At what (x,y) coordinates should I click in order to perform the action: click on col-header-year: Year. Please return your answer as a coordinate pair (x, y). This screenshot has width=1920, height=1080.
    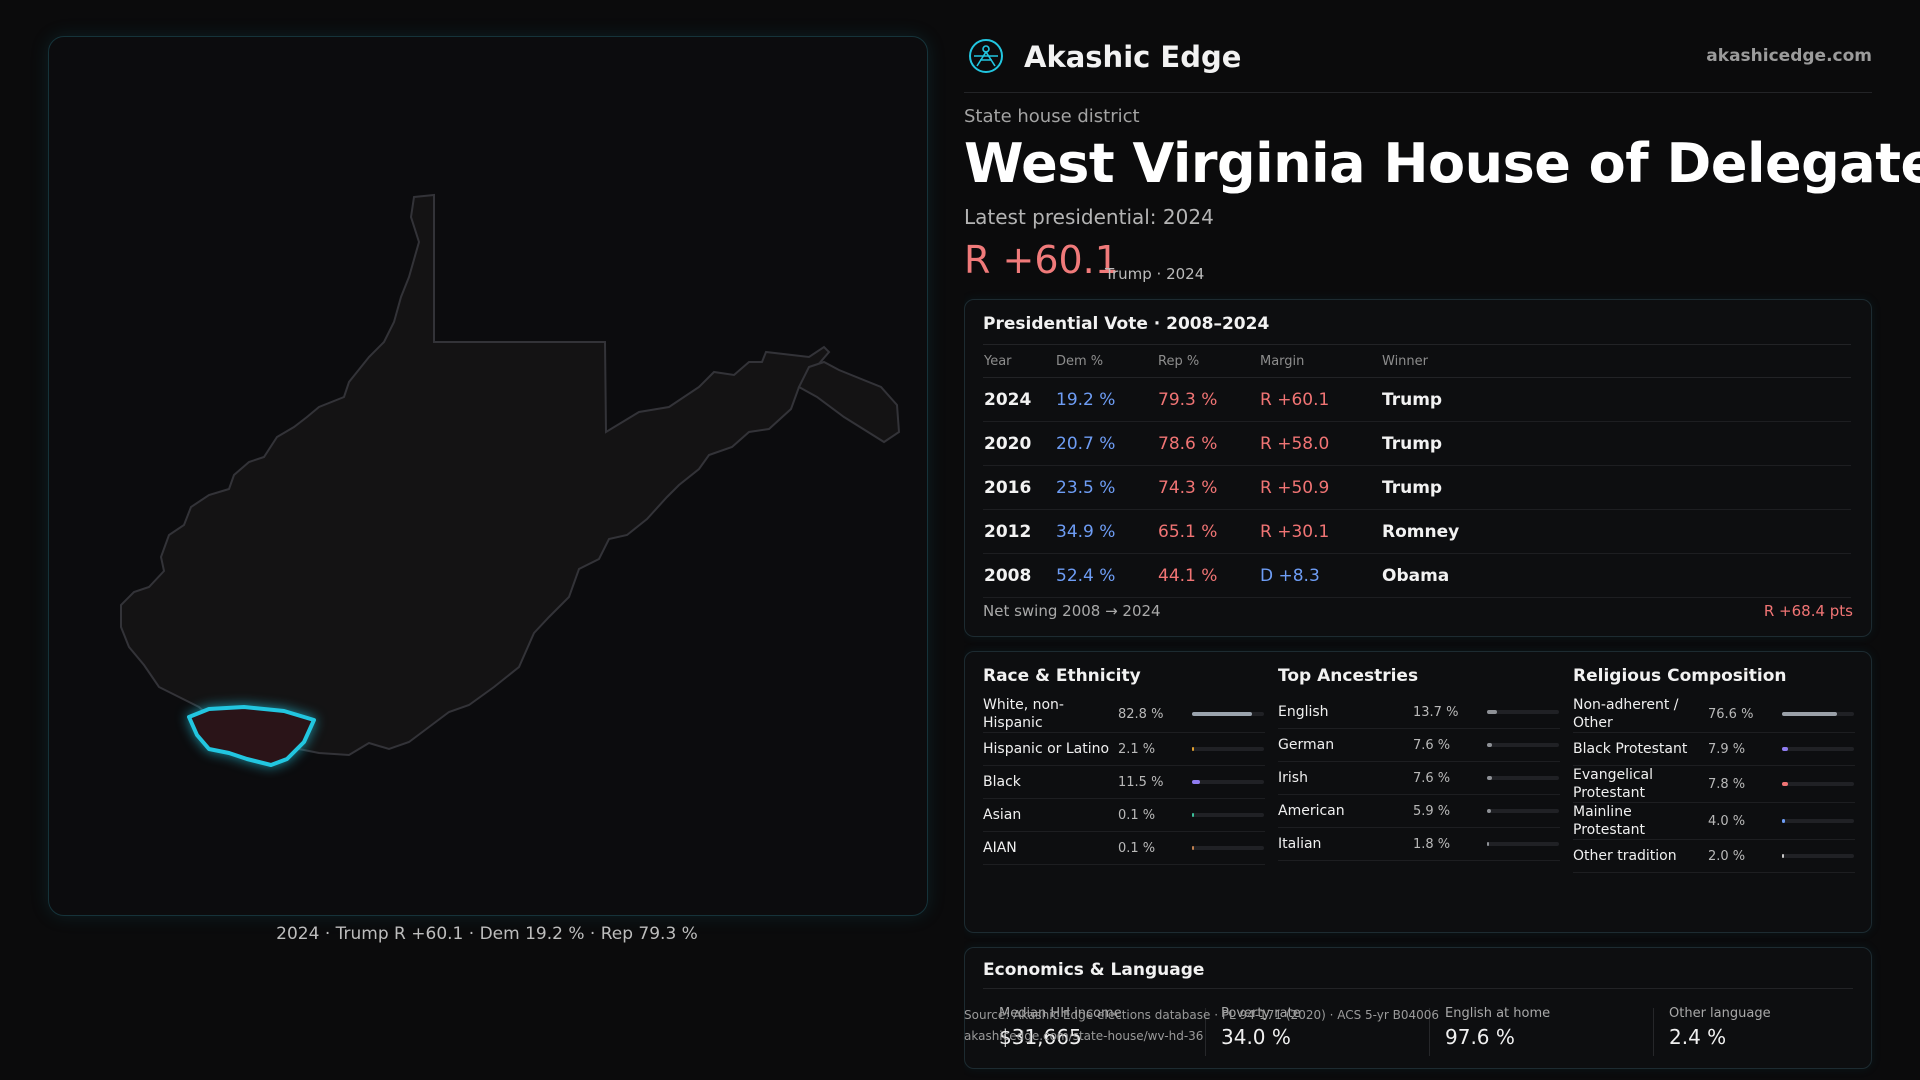
    Looking at the image, I should click on (1019, 361).